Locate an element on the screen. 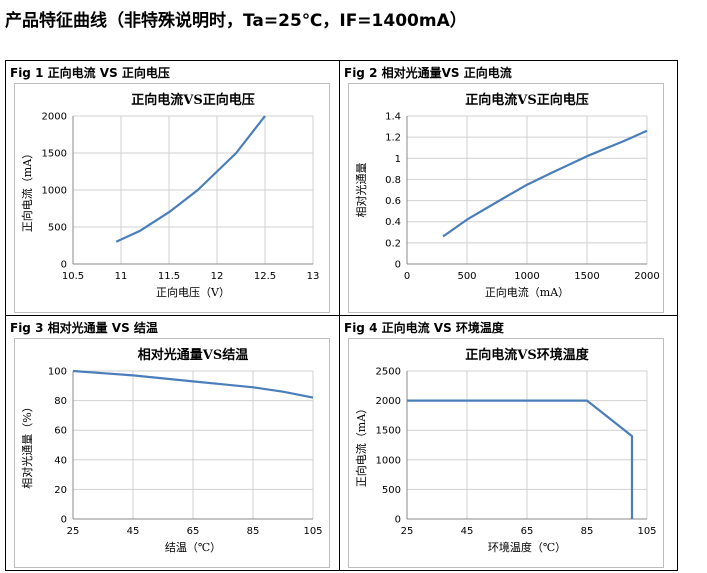 The height and width of the screenshot is (573, 707). panel-fig1-label: Fig 1 正向电流 VS 正向电压 is located at coordinates (90, 73).